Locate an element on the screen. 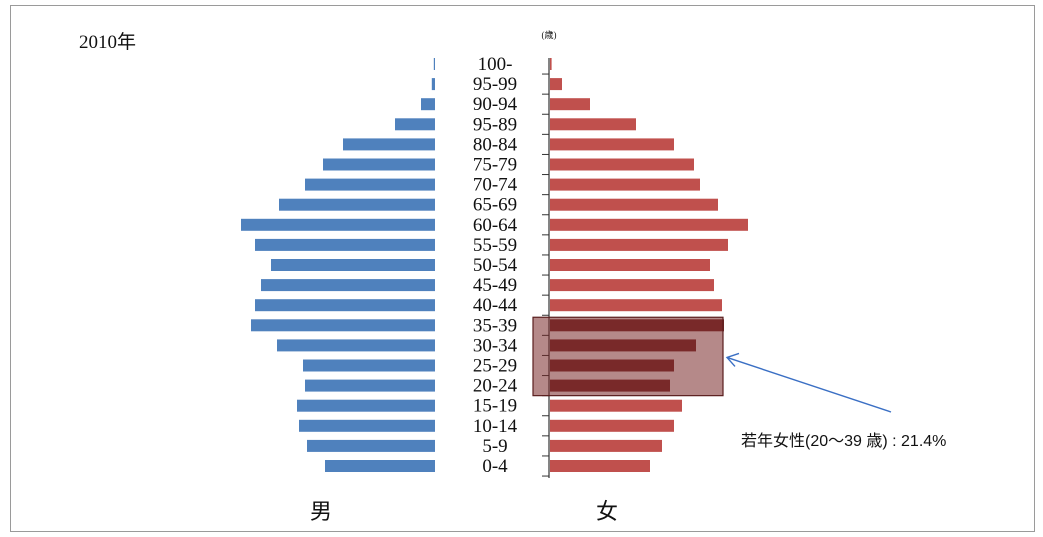 The width and height of the screenshot is (1043, 537). highlight-annotation: 若年女性(20～39 歳) : 21.4% is located at coordinates (843, 440).